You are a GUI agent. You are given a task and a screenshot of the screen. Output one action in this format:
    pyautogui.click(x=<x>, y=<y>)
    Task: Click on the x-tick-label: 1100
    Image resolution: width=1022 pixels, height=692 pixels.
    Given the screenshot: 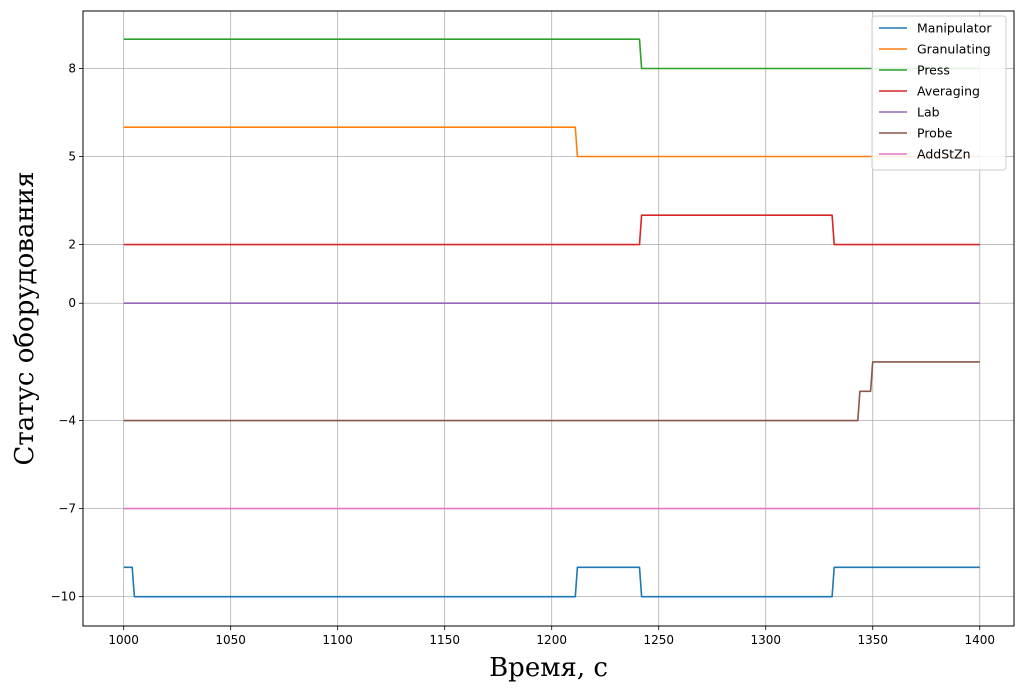 What is the action you would take?
    pyautogui.click(x=337, y=640)
    